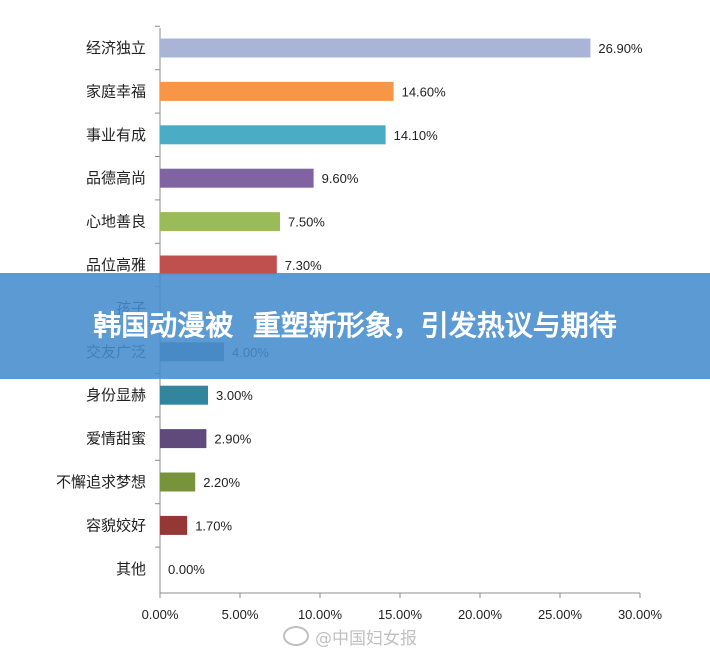 The image size is (710, 655). Describe the element at coordinates (303, 265) in the screenshot. I see `value-label: 7.30%` at that location.